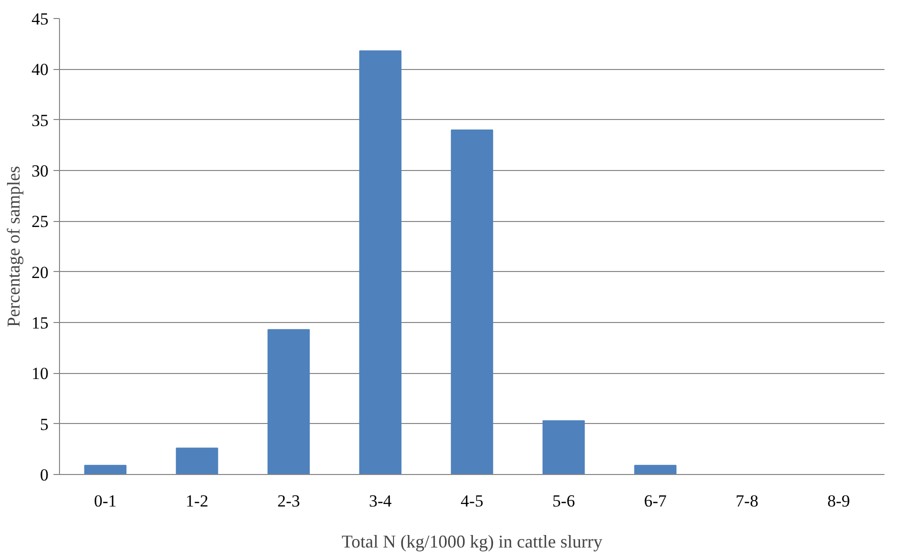  I want to click on x-tick-label: 7-8, so click(747, 501).